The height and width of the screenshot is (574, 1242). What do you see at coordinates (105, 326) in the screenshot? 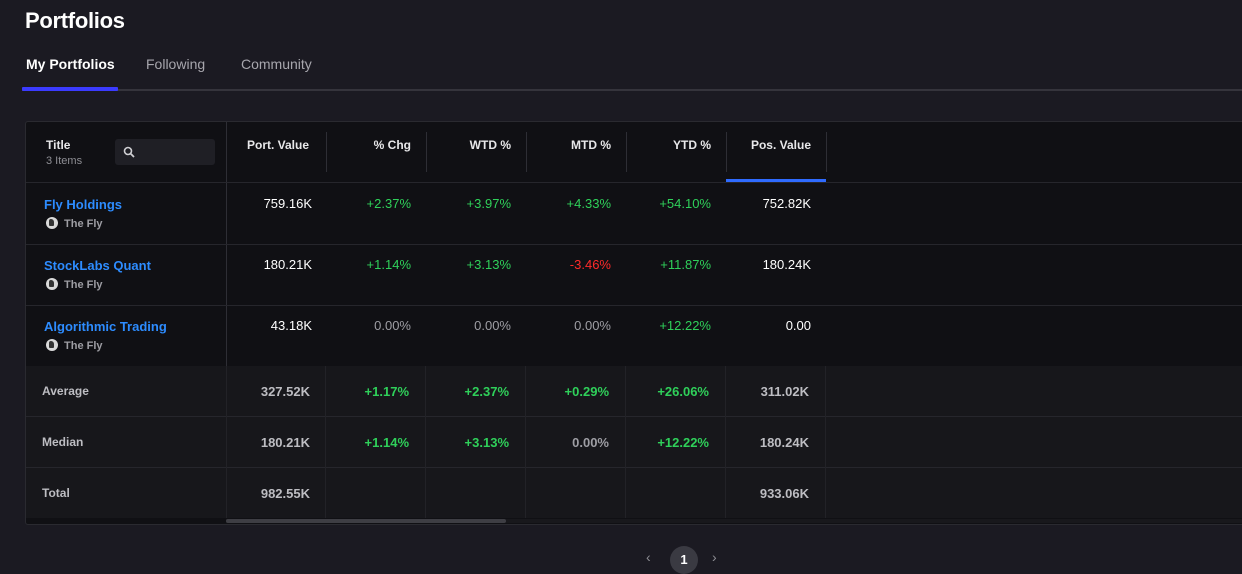
I see `portfolio-name-link: Algorithmic Trading` at bounding box center [105, 326].